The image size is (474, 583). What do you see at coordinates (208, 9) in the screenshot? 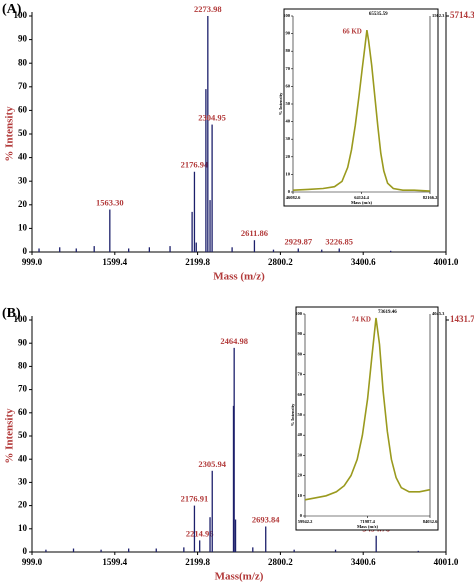
I see `peak-label: 2273.98` at bounding box center [208, 9].